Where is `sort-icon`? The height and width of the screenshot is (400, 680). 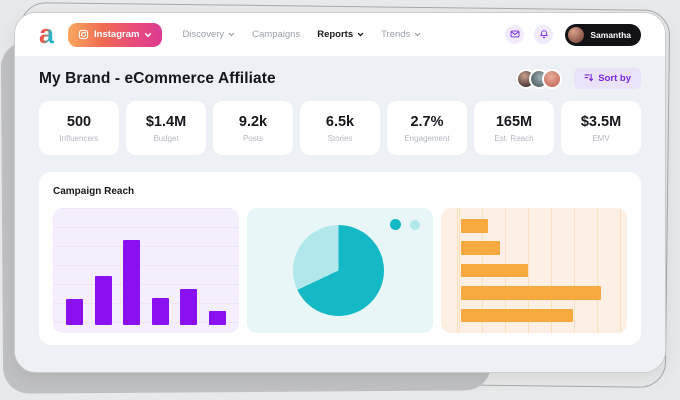 sort-icon is located at coordinates (589, 79).